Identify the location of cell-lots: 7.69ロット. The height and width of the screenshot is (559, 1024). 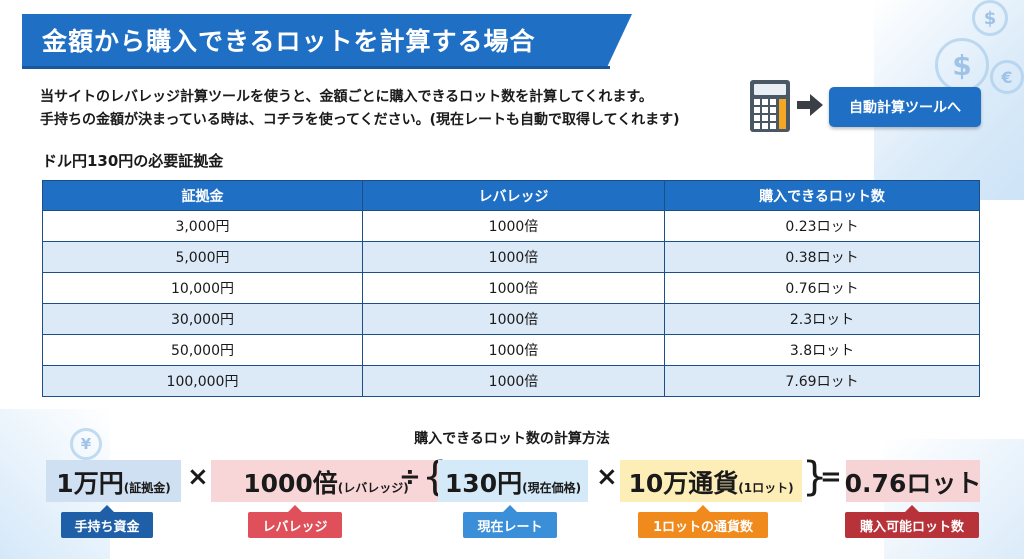
(822, 381).